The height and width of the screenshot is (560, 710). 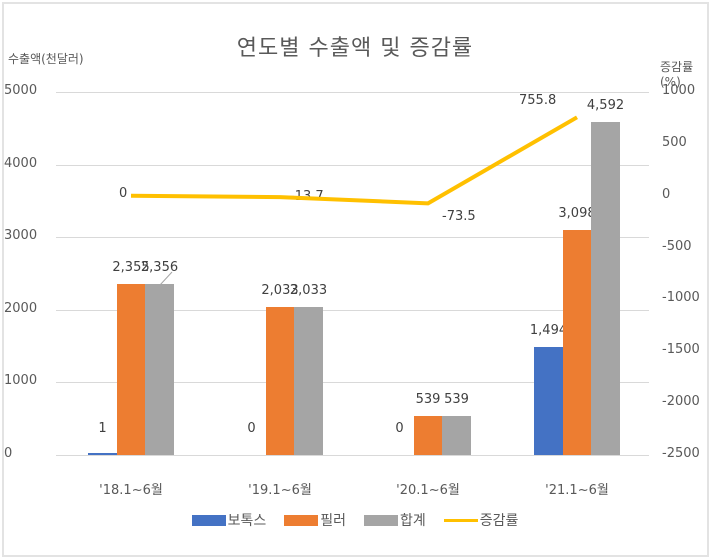 I want to click on y-tick-label: 2000, so click(x=21, y=308).